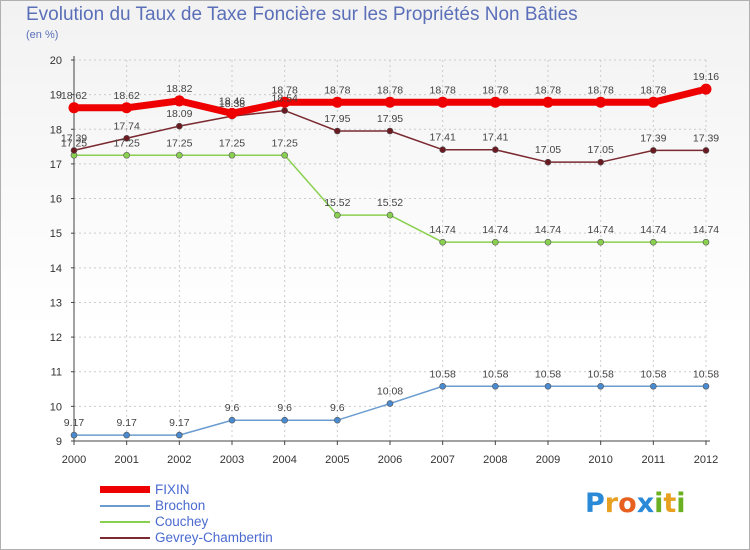 The height and width of the screenshot is (550, 750). What do you see at coordinates (56, 234) in the screenshot?
I see `y-tick-label: 15` at bounding box center [56, 234].